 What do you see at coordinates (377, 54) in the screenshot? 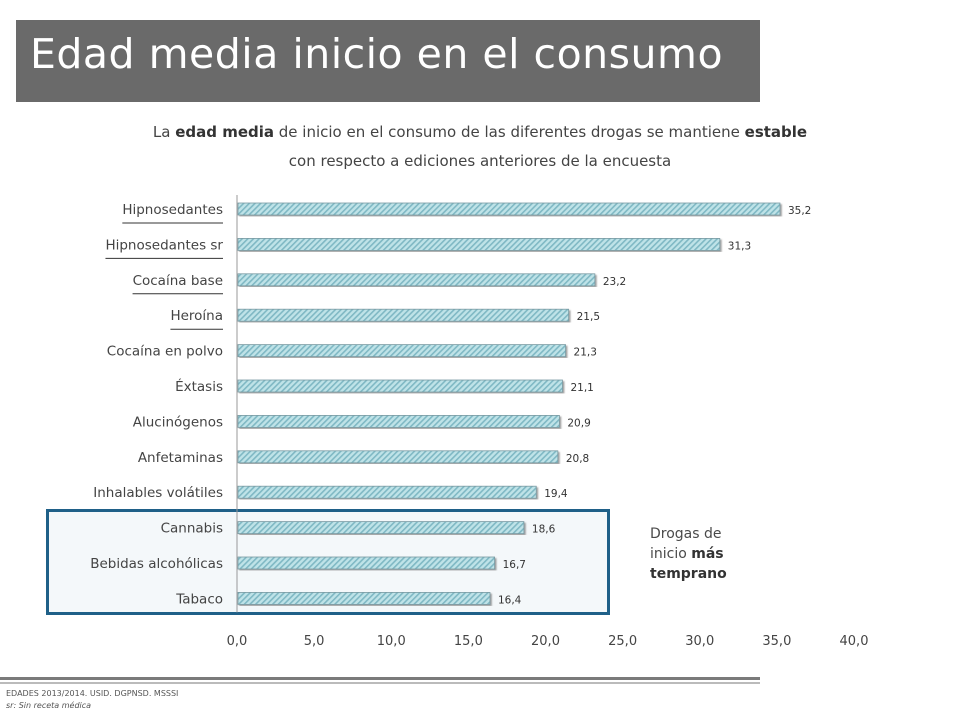
I see `page-title: Edad media inicio en el consumo` at bounding box center [377, 54].